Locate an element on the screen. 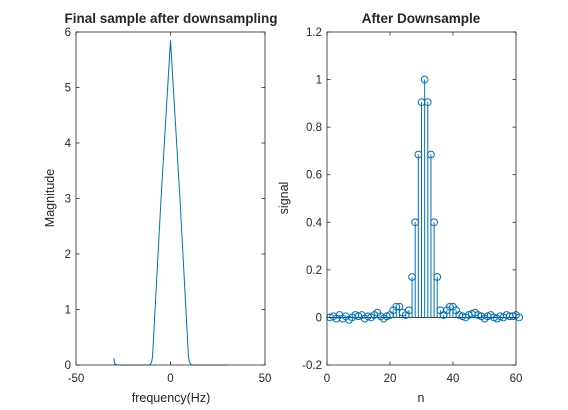 Image resolution: width=568 pixels, height=410 pixels. xtick-label-1: 0 is located at coordinates (170, 379).